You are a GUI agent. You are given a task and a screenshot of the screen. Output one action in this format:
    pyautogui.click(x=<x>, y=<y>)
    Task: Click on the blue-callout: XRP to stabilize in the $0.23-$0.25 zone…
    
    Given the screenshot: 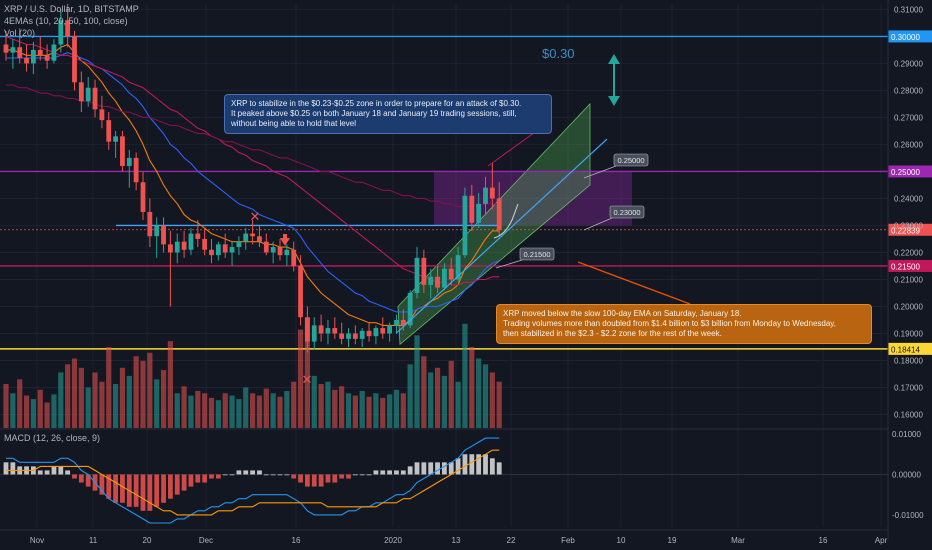 What is the action you would take?
    pyautogui.click(x=388, y=114)
    